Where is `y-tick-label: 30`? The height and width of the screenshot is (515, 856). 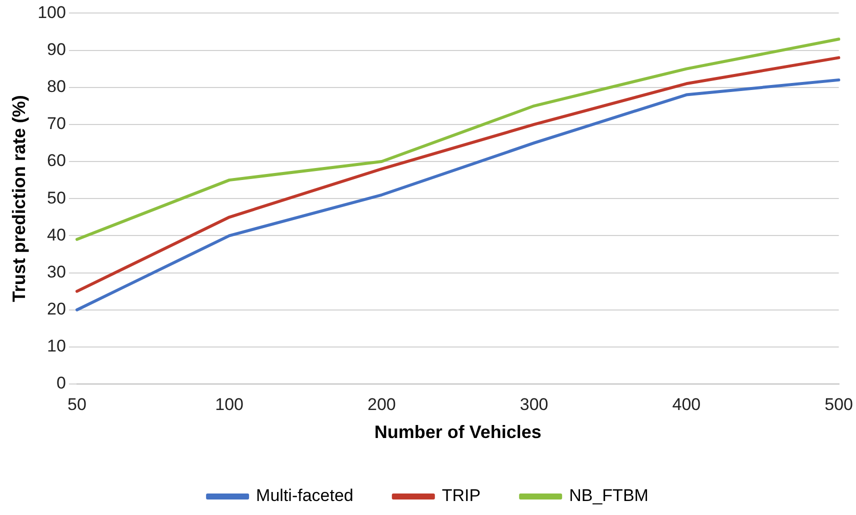 y-tick-label: 30 is located at coordinates (56, 272).